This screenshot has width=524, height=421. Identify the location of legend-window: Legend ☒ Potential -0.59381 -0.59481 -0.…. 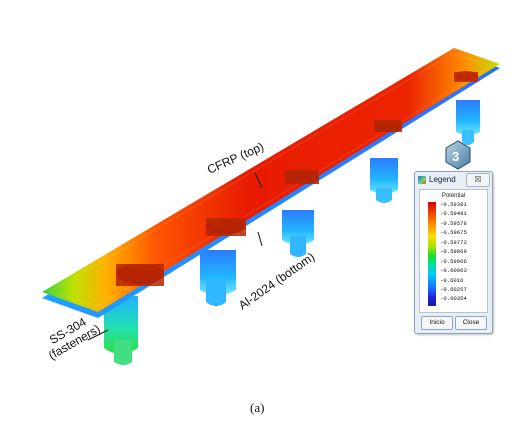
(453, 252).